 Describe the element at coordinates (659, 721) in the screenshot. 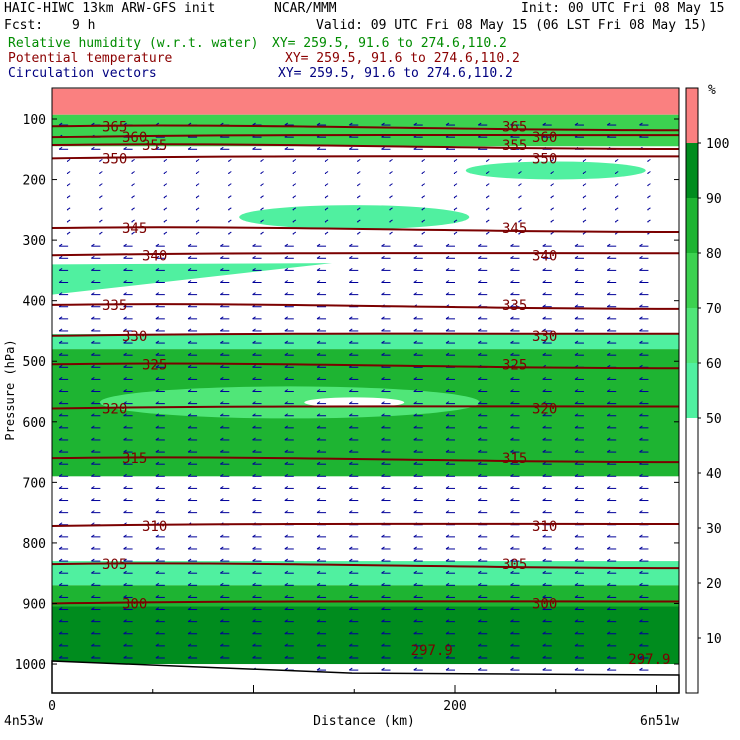

I see `right-endpoint: 6n51w` at that location.